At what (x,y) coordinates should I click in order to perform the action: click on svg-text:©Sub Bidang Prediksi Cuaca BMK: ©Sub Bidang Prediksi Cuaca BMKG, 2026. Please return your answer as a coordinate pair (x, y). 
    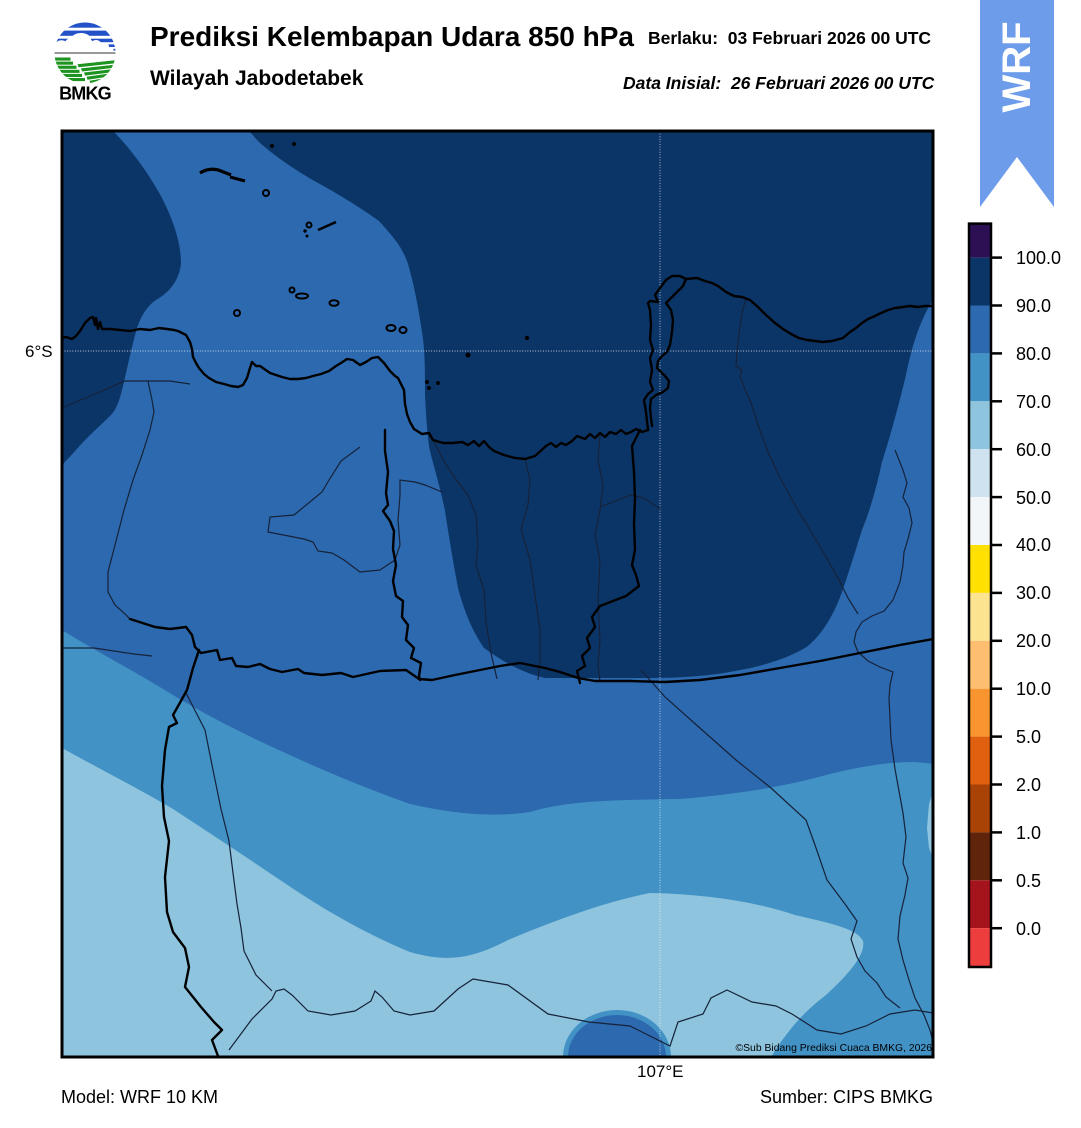
    Looking at the image, I should click on (833, 1048).